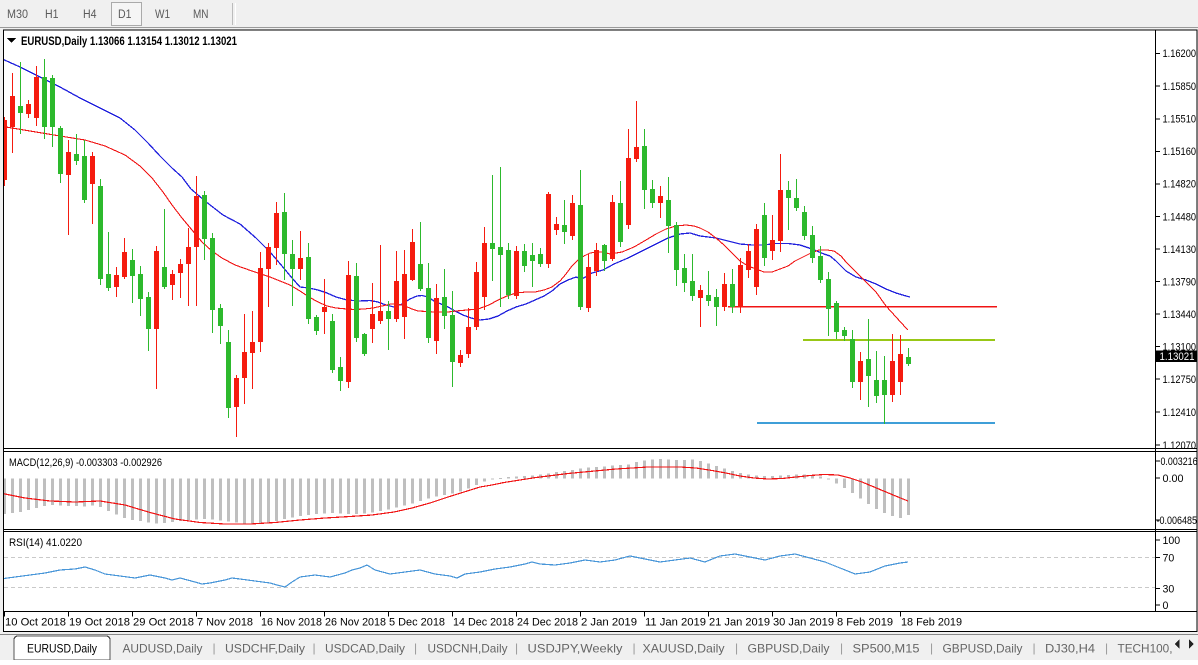  Describe the element at coordinates (417, 623) in the screenshot. I see `svg-text: 5 Dec 2018` at that location.